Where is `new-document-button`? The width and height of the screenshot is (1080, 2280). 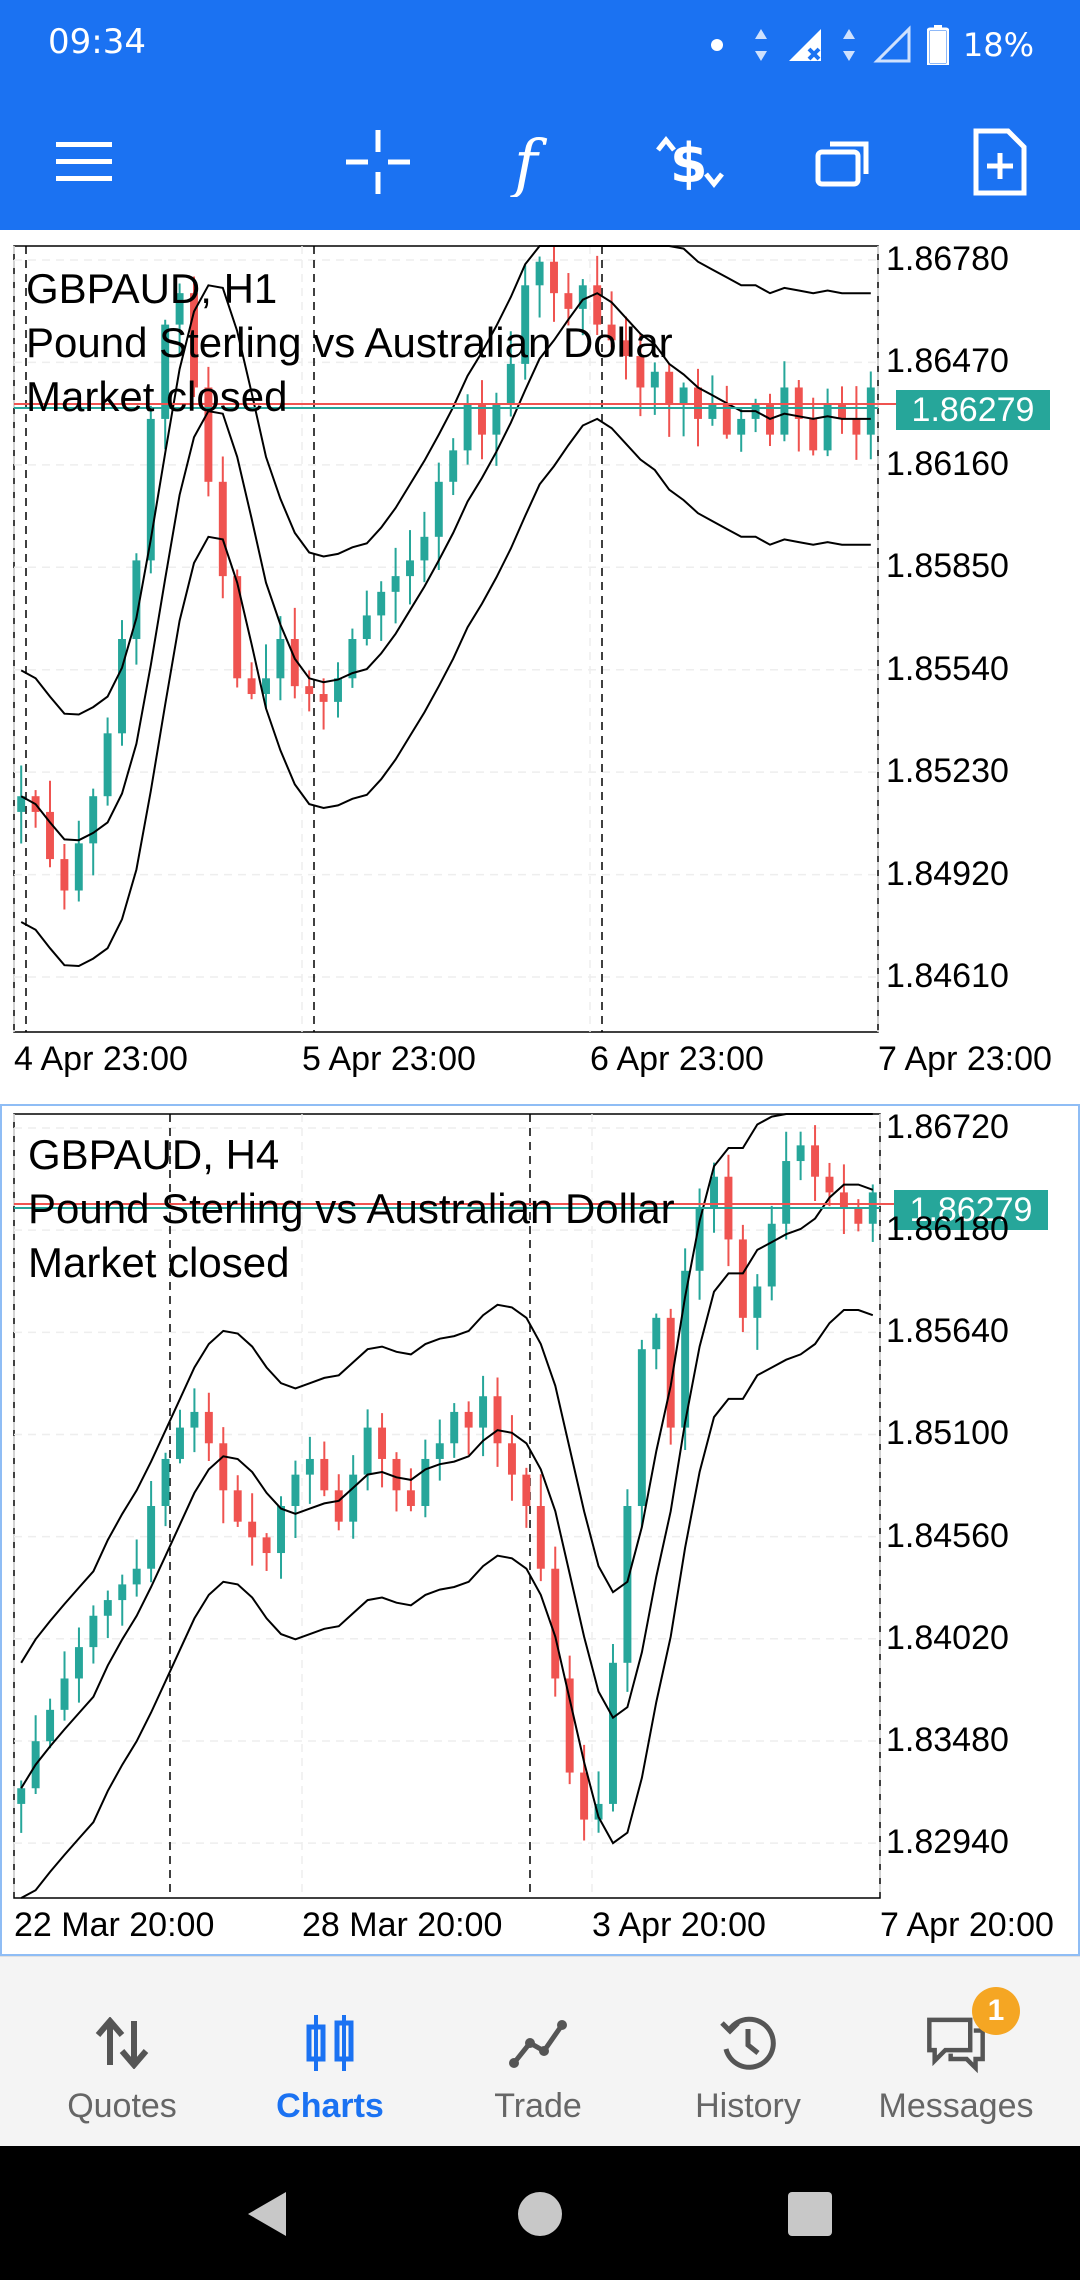
new-document-button is located at coordinates (1000, 162).